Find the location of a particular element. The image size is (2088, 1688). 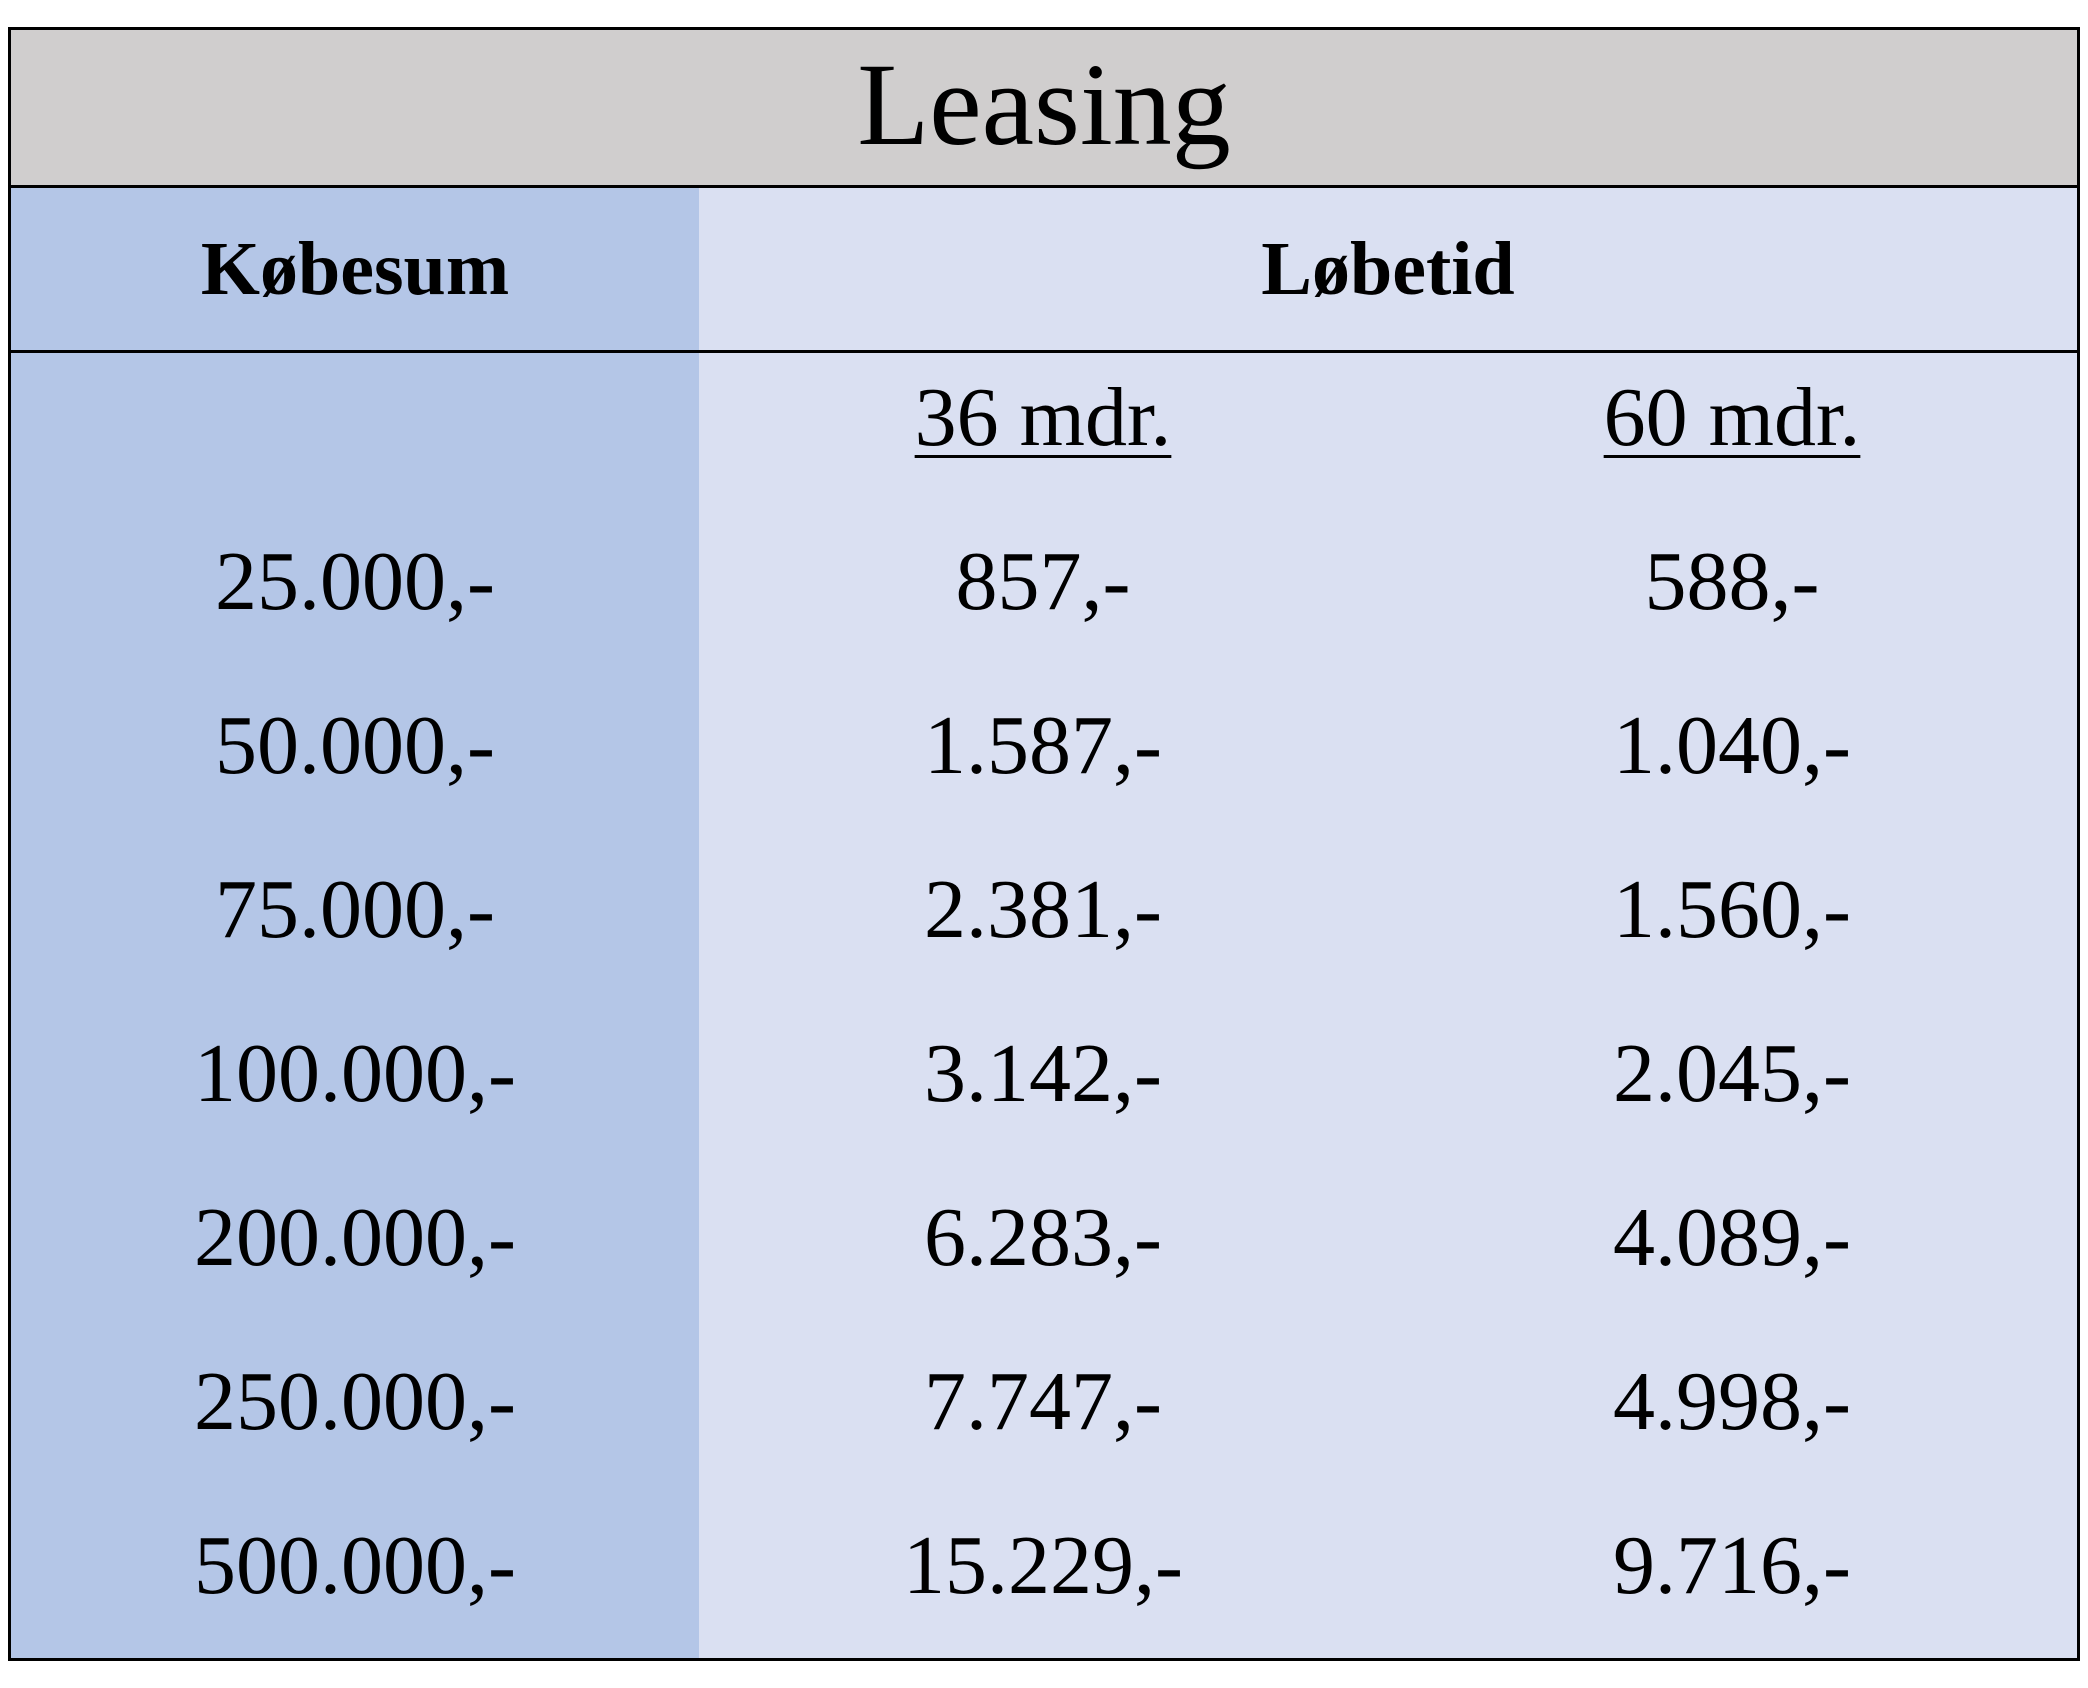

purchase-amount-cell: 100.000,- is located at coordinates (355, 1073).